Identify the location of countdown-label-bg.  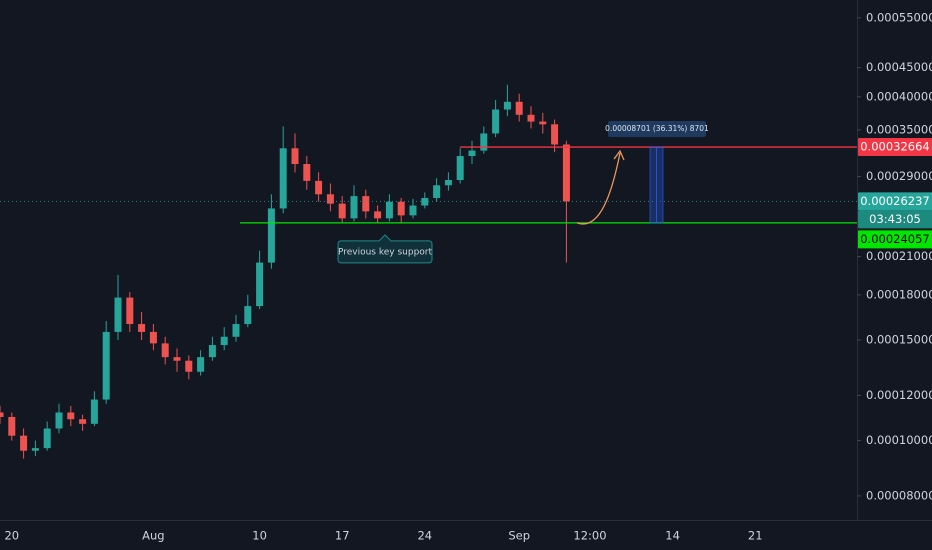
(895, 219).